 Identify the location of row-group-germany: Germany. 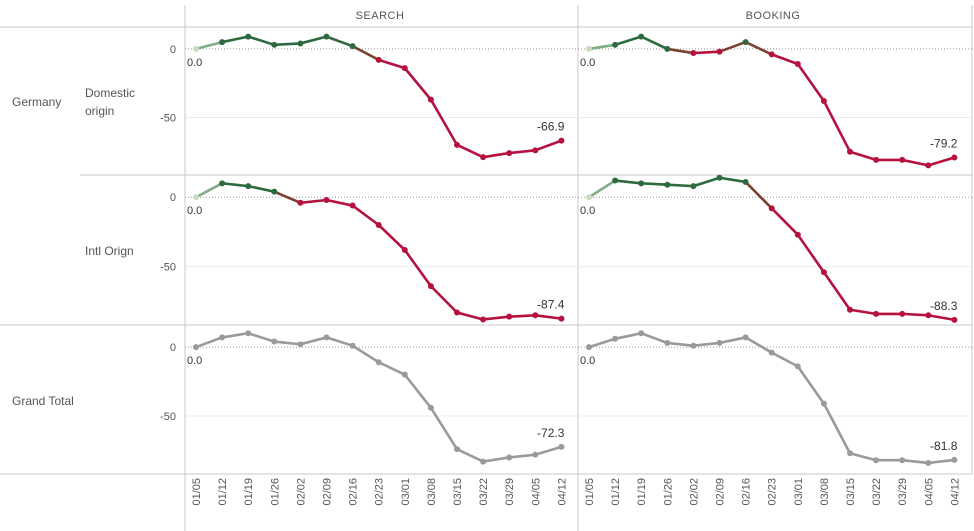
(37, 102).